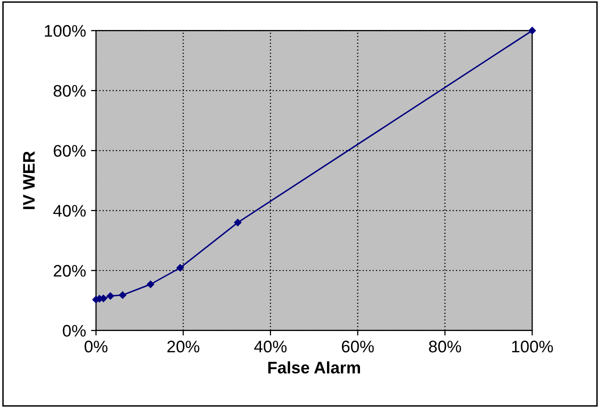 This screenshot has width=600, height=408. I want to click on y-tick-label: 60%, so click(70, 150).